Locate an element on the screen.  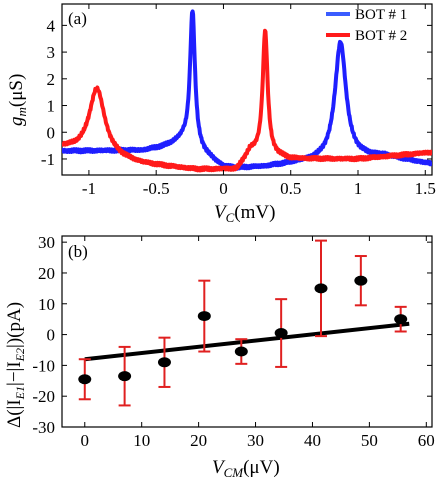
x-tick-label-b: 0 is located at coordinates (85, 440).